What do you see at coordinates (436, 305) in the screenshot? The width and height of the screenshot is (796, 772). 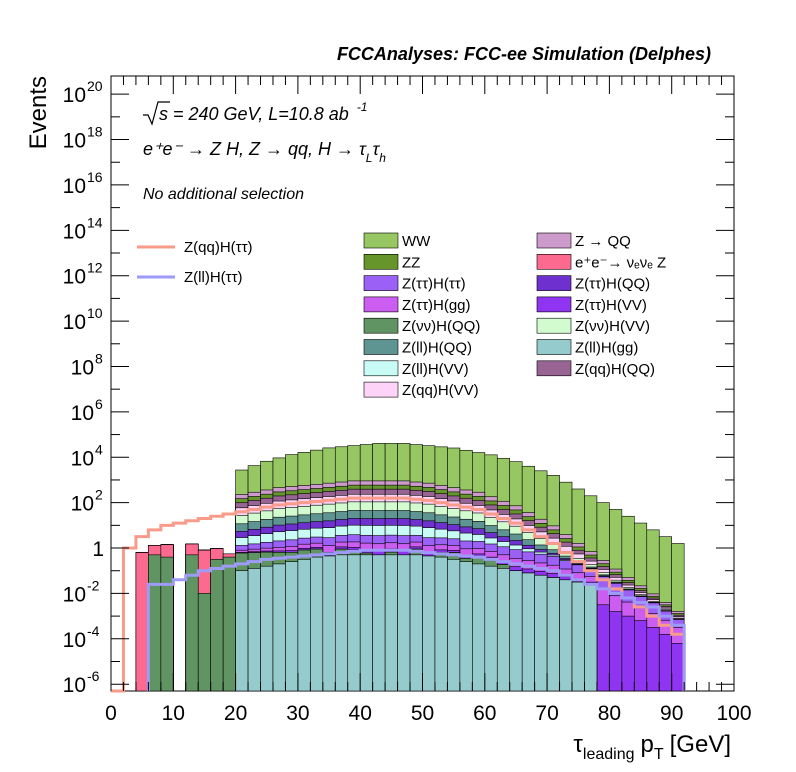 I see `legend-box-label: Z(ττ)H(gg)` at bounding box center [436, 305].